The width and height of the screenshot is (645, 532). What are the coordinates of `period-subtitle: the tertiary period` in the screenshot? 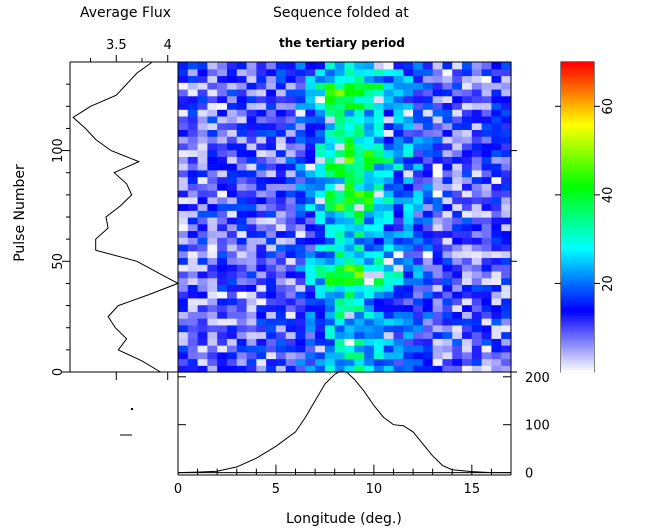 It's located at (342, 43).